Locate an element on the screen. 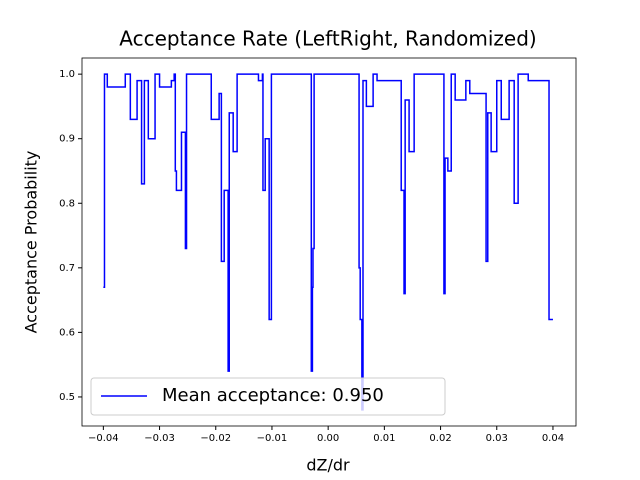 This screenshot has height=480, width=640. x-tick-label: 0.02 is located at coordinates (440, 438).